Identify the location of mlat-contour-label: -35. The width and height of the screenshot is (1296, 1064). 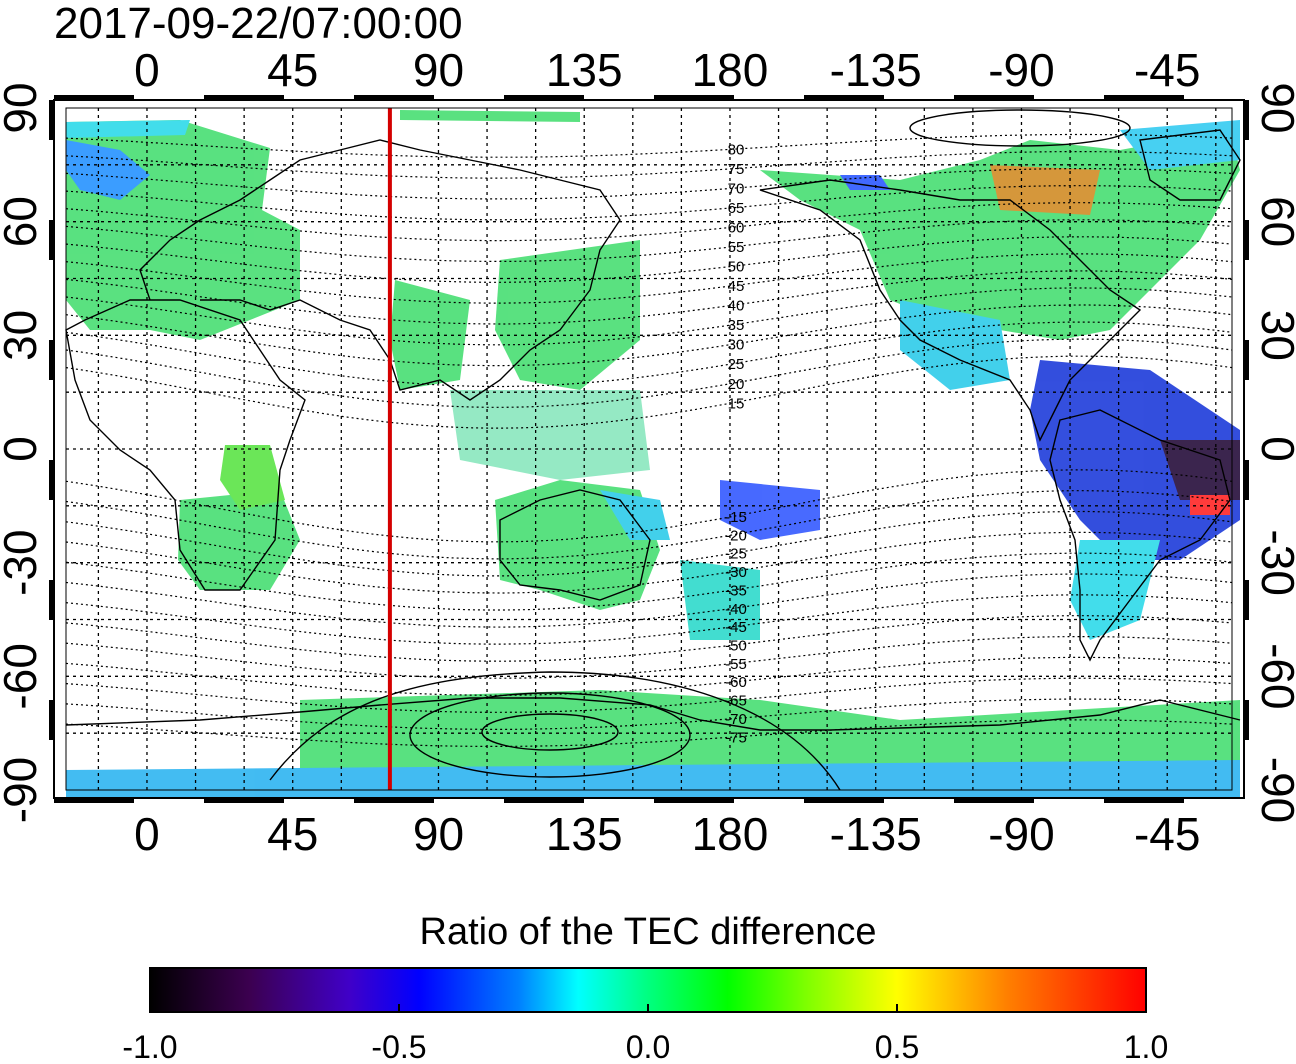
(736, 590).